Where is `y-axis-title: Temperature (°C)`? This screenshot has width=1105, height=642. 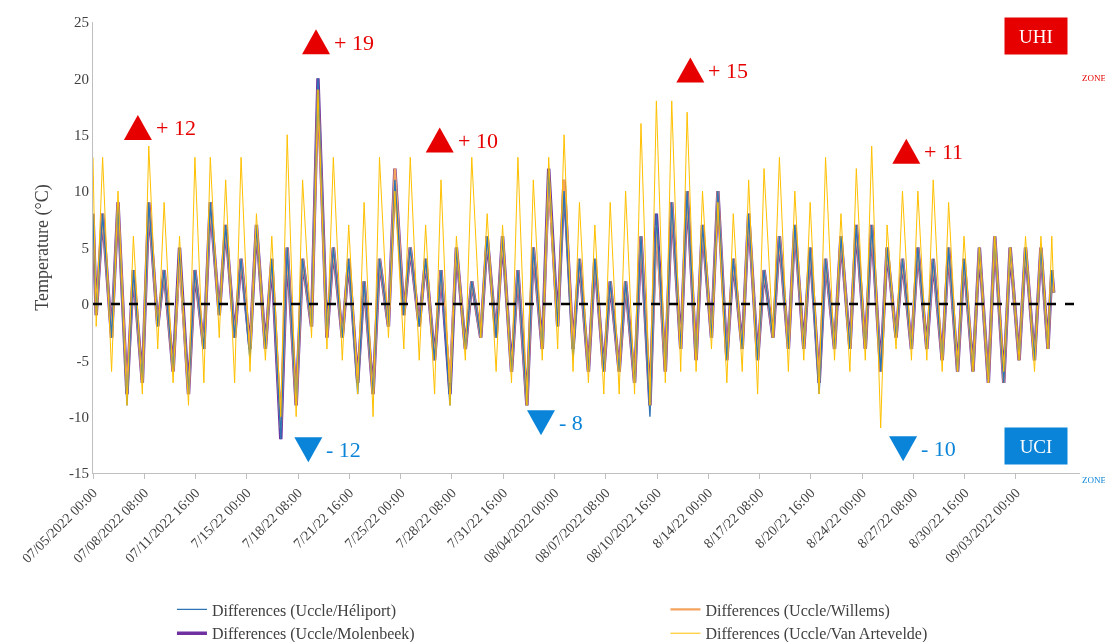 y-axis-title: Temperature (°C) is located at coordinates (43, 247).